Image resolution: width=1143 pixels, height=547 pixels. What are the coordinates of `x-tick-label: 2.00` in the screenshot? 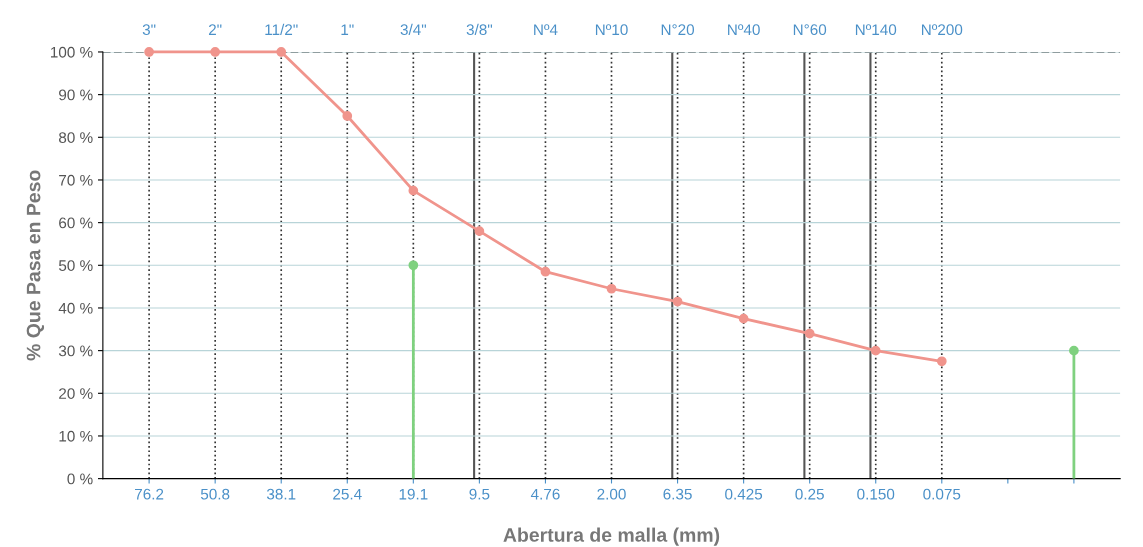 It's located at (611, 494).